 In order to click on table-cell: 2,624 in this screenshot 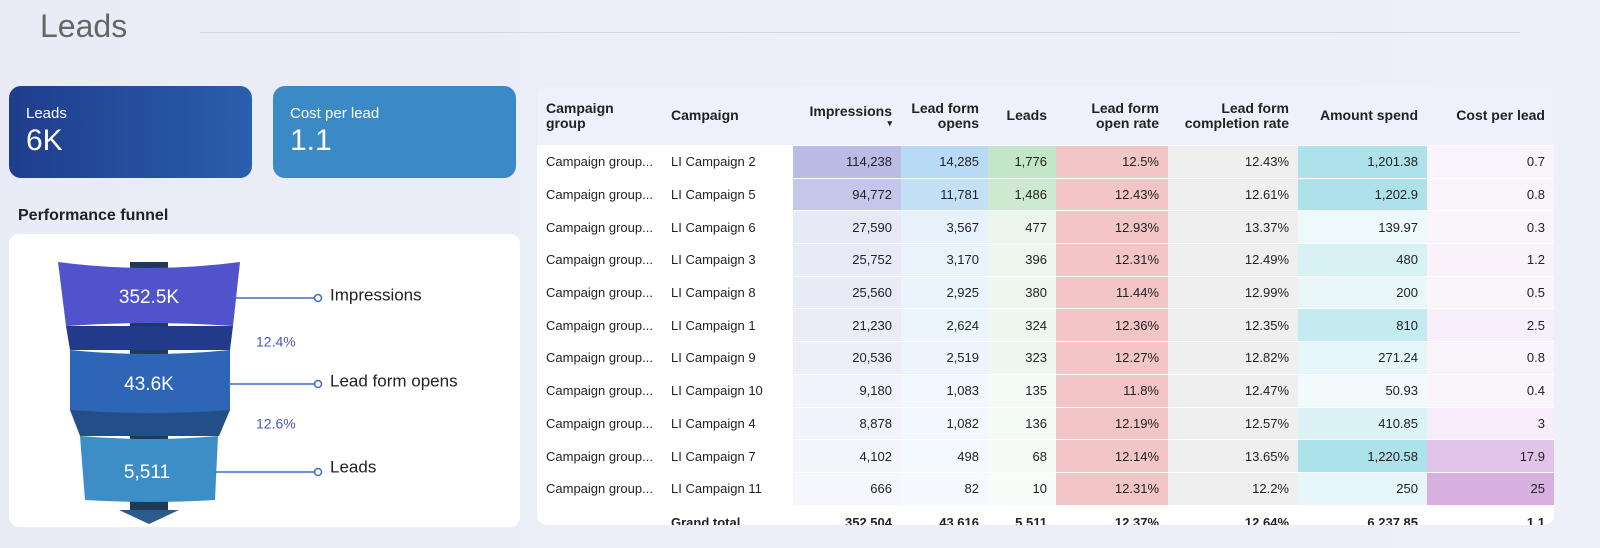, I will do `click(944, 325)`.